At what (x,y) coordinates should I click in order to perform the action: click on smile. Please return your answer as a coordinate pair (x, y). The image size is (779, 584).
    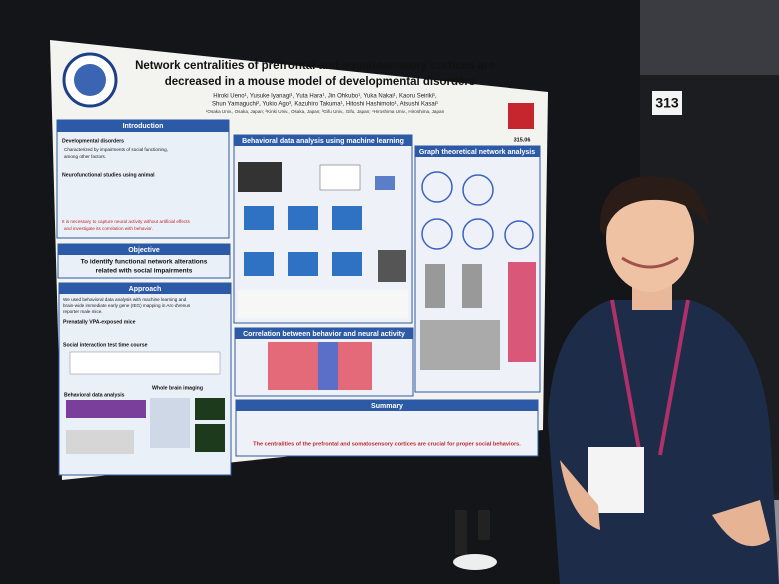
    Looking at the image, I should click on (650, 262).